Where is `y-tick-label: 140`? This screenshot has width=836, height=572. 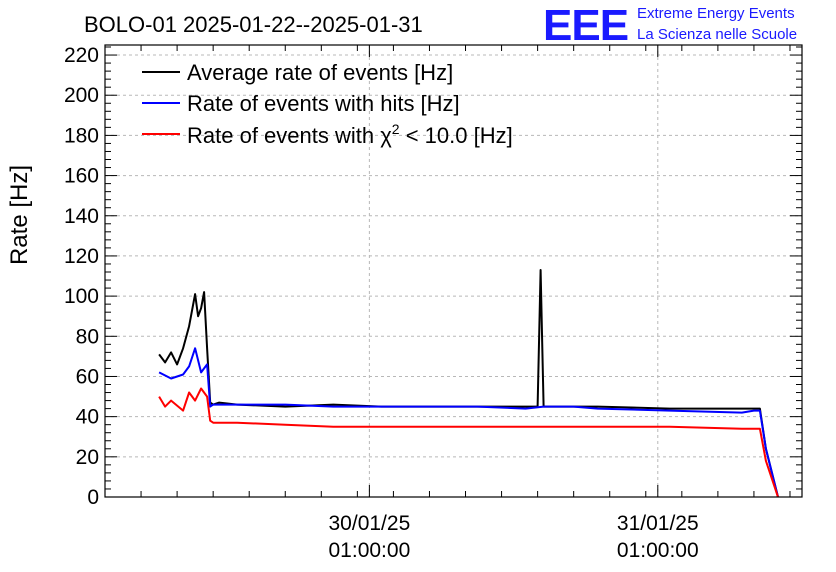 y-tick-label: 140 is located at coordinates (81, 216).